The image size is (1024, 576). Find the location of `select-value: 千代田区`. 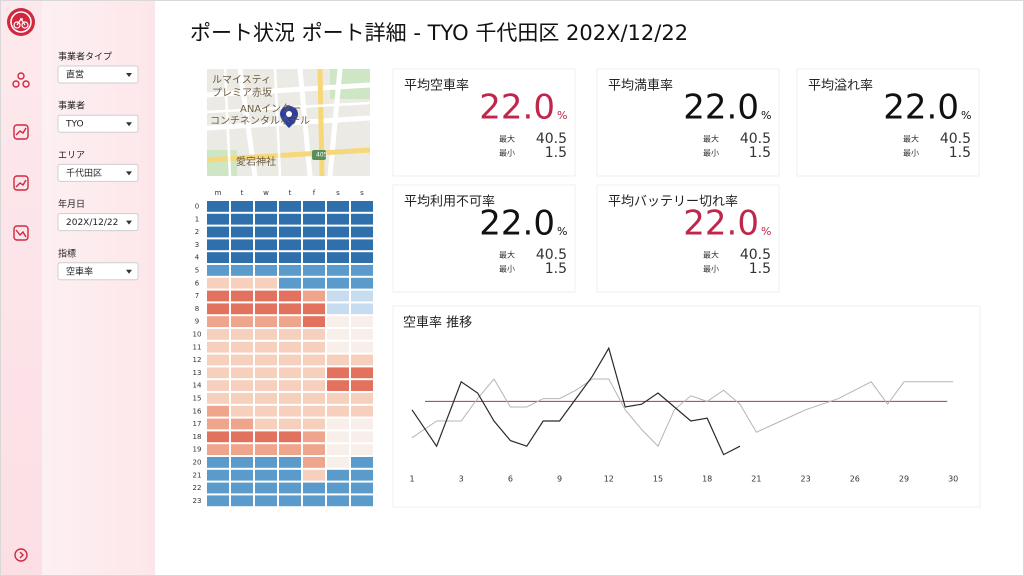

select-value: 千代田区 is located at coordinates (84, 173).